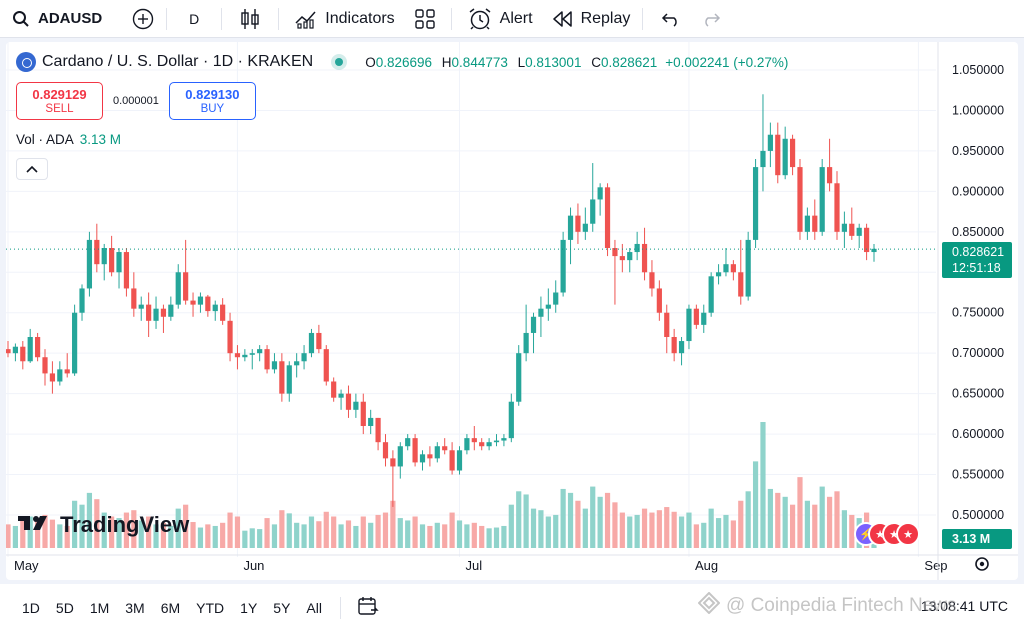  Describe the element at coordinates (629, 62) in the screenshot. I see `close-value: 0.828621` at that location.